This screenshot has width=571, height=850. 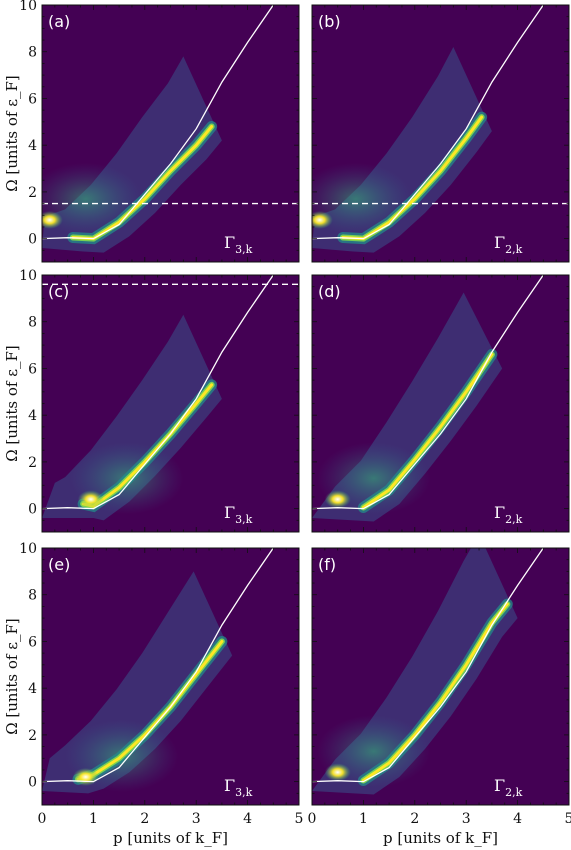 I want to click on panel-b: (b)Γ2,k, so click(x=440, y=133).